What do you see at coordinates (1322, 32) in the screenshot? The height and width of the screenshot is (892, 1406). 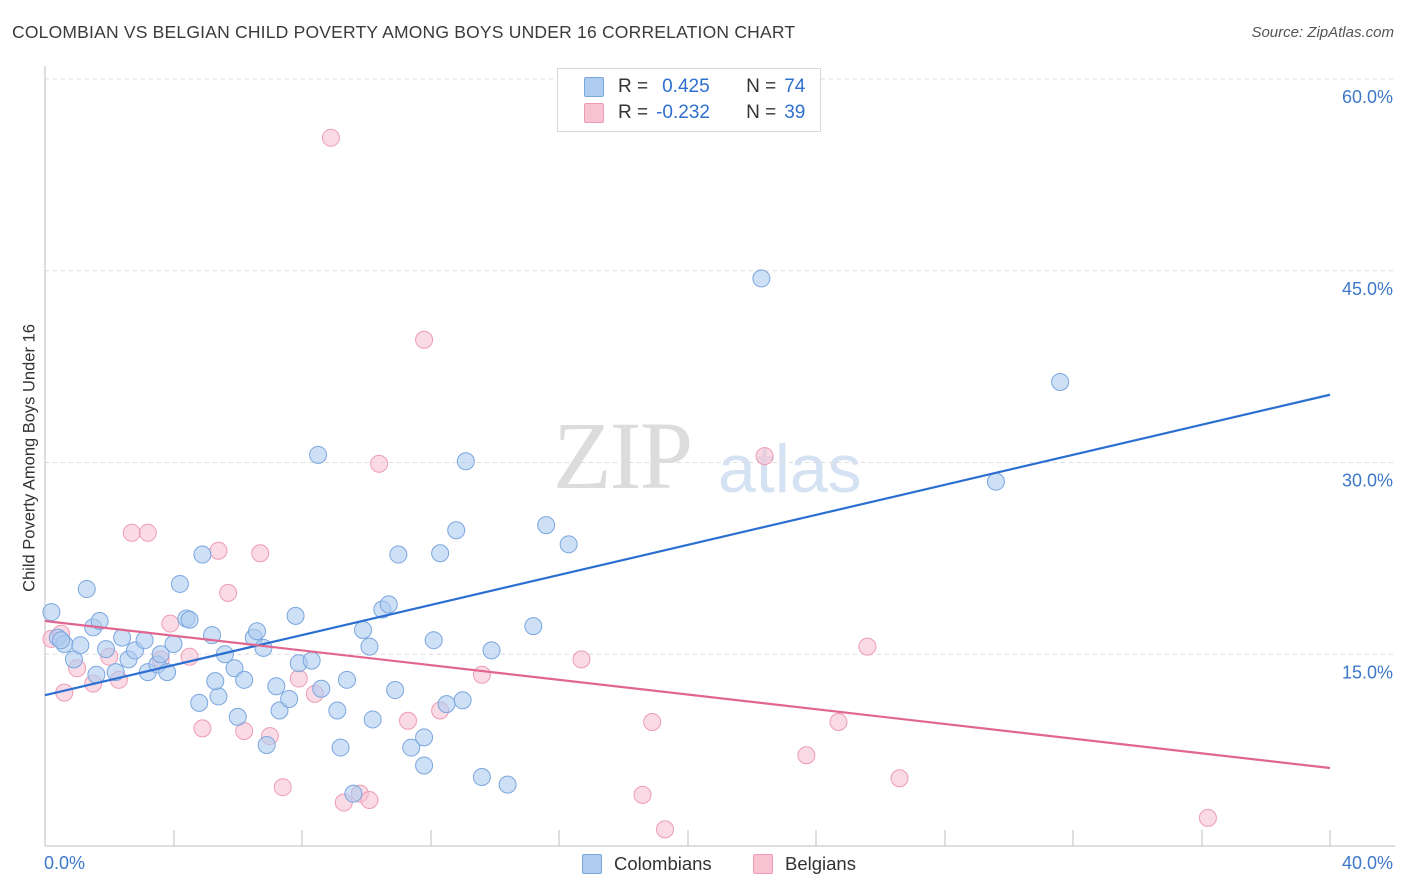 I see `source-label: Source: ZipAtlas.com` at bounding box center [1322, 32].